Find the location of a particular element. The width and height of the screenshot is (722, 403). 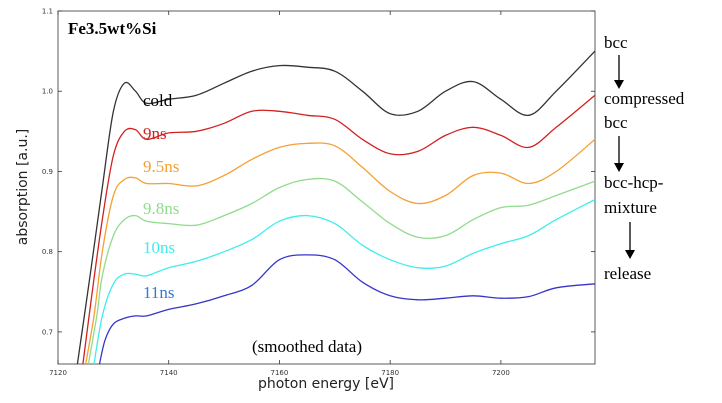

series-label-9-5ns: 9.5ns is located at coordinates (161, 166).